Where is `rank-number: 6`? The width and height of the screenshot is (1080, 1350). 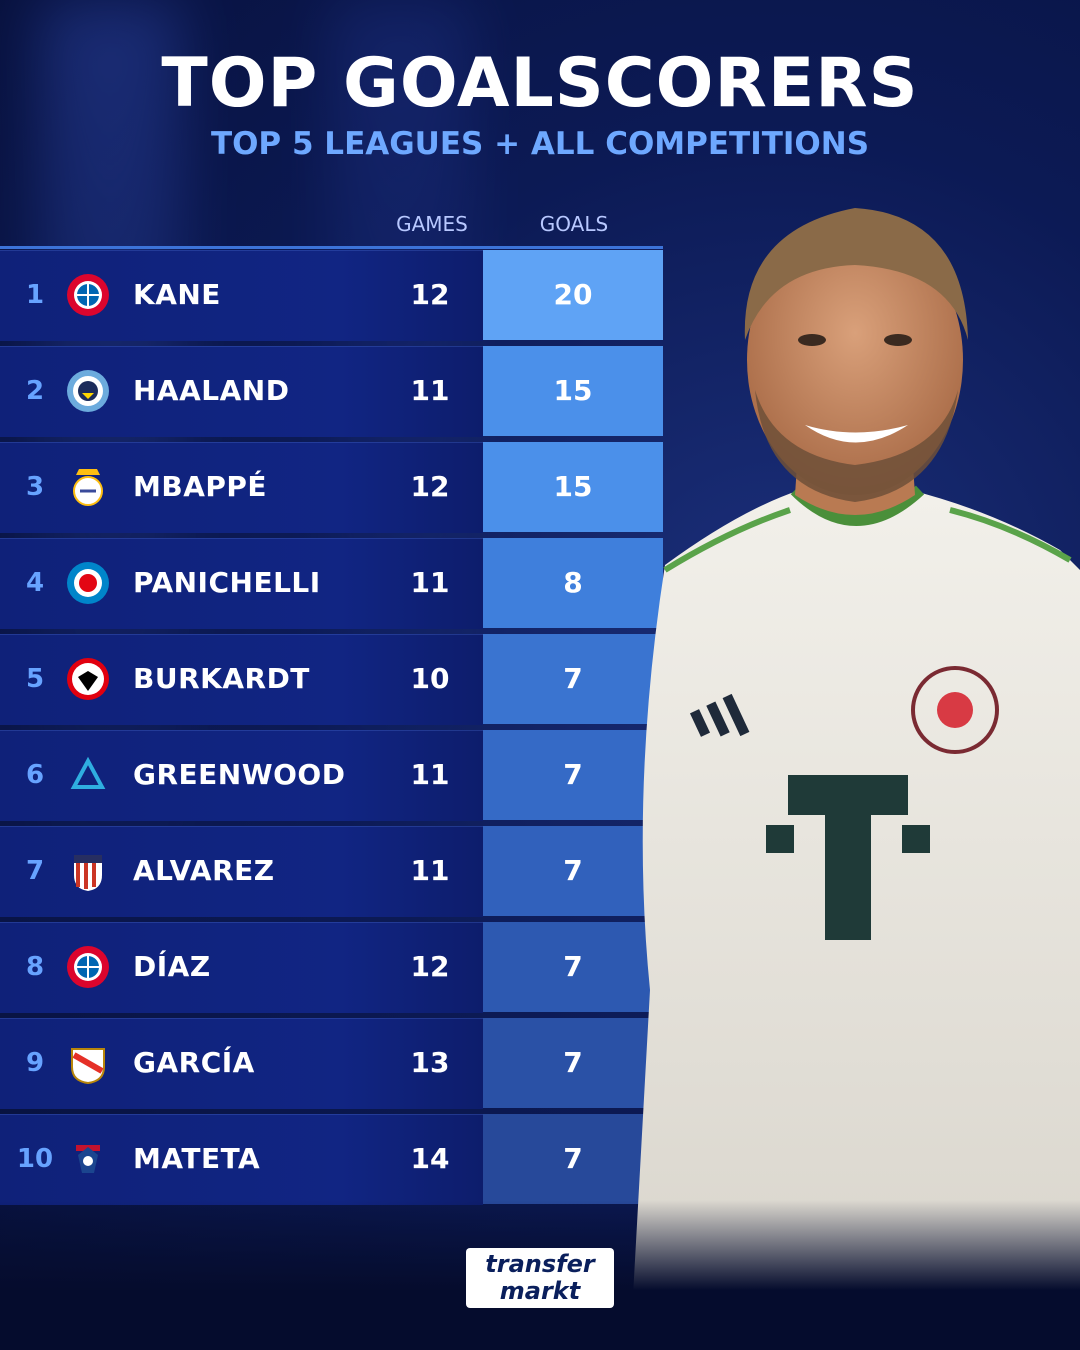 rank-number: 6 is located at coordinates (35, 775).